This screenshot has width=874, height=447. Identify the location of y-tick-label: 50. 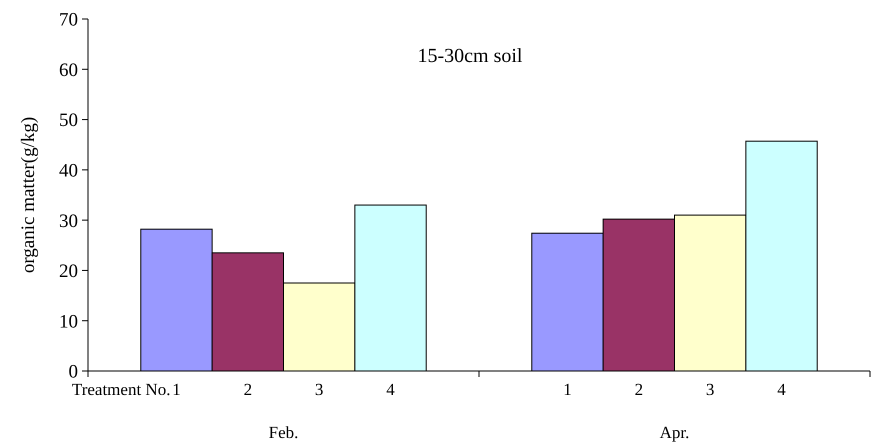
(68, 121).